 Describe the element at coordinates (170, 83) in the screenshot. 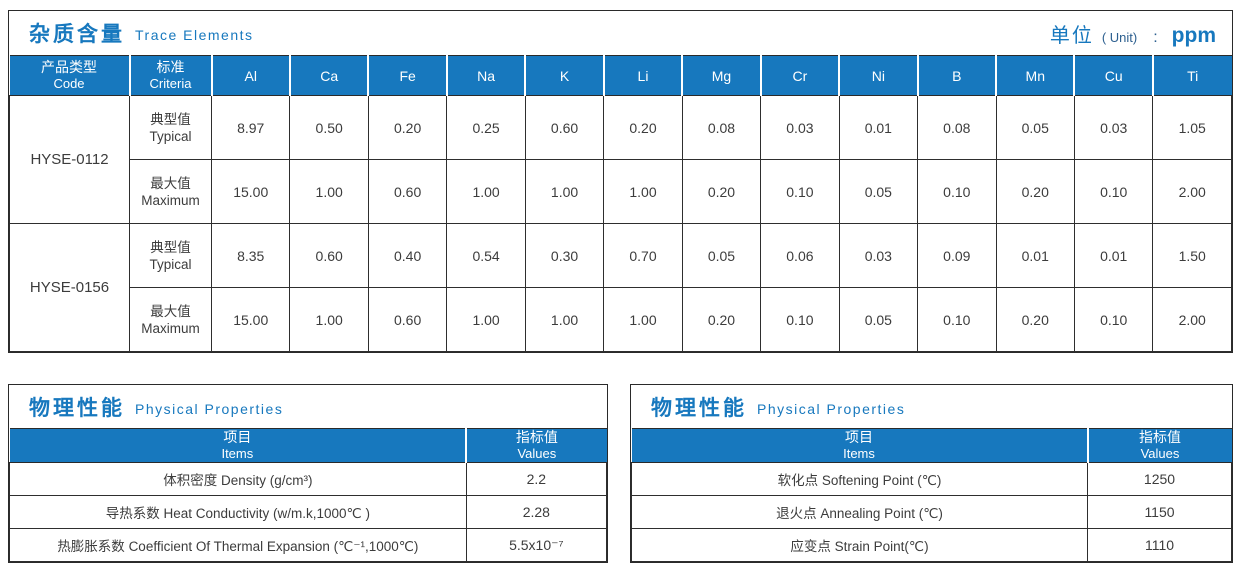

I see `col-header-criteria-en: Criteria` at that location.